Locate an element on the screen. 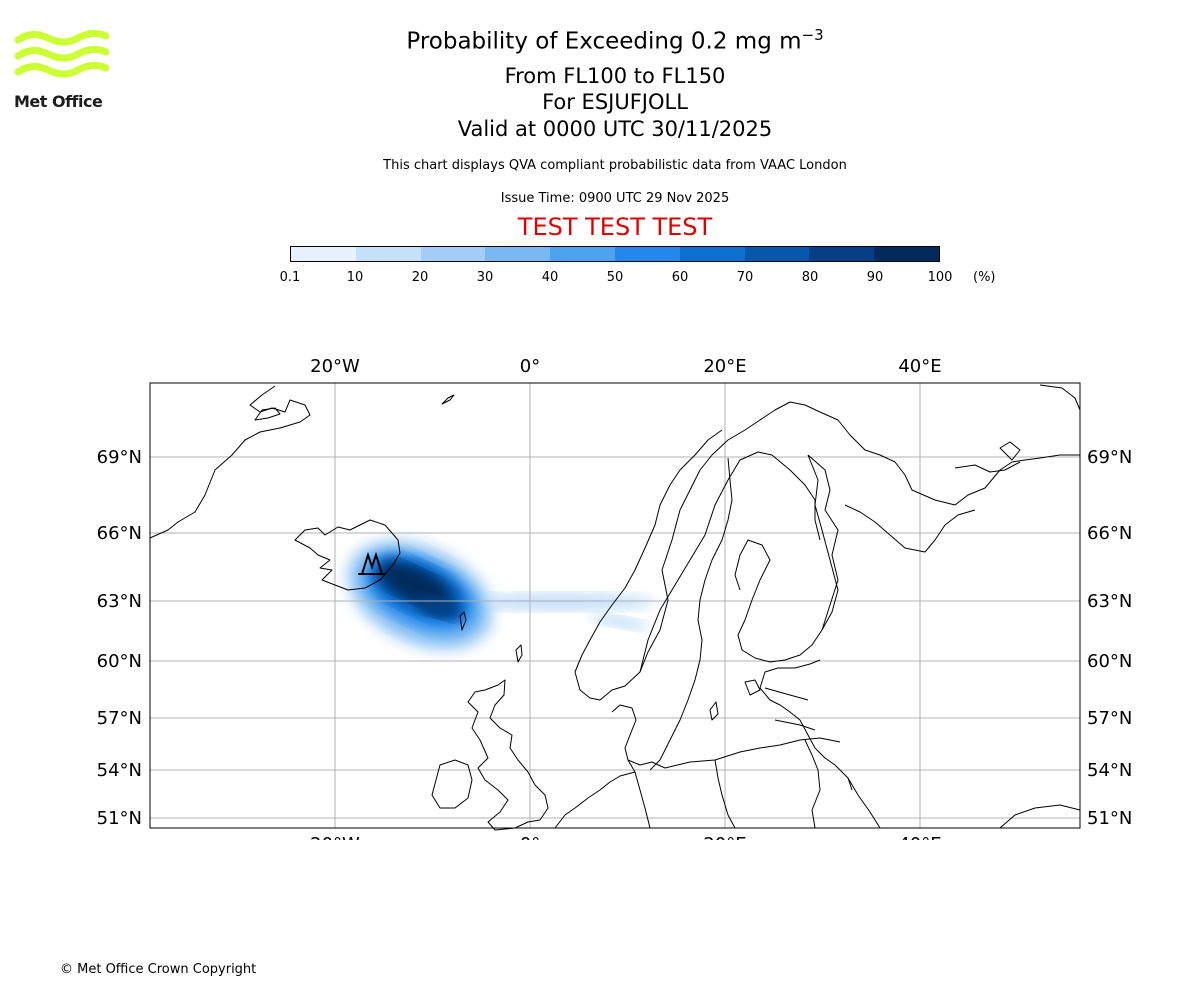  colorbar is located at coordinates (615, 254).